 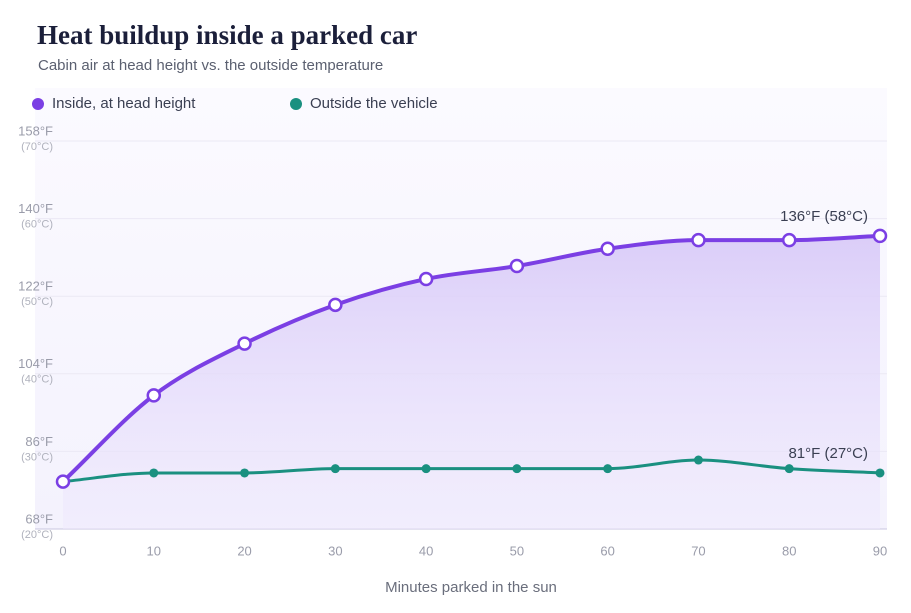 I want to click on x-tick-label: 80, so click(x=789, y=550).